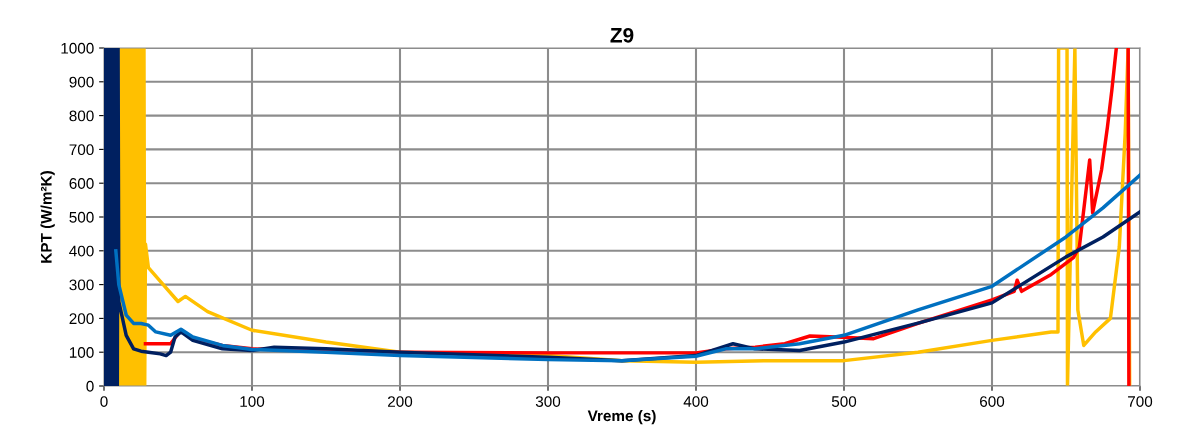  I want to click on y-tick-label: 900, so click(81, 82).